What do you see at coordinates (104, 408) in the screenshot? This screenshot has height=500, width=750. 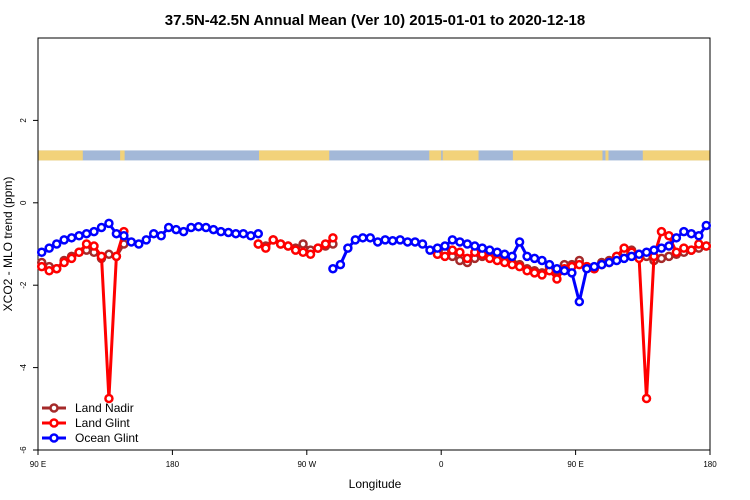 I see `legend-label-land-nadir: Land Nadir` at bounding box center [104, 408].